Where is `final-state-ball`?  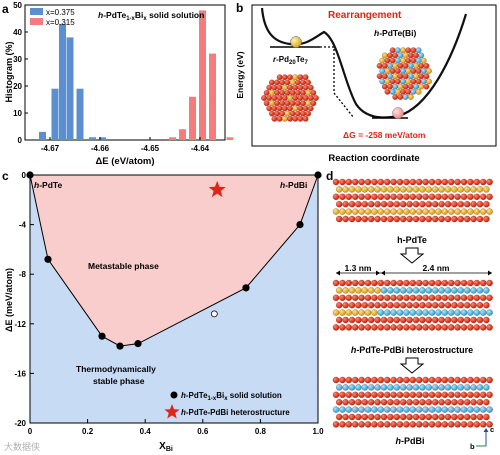 final-state-ball is located at coordinates (398, 113).